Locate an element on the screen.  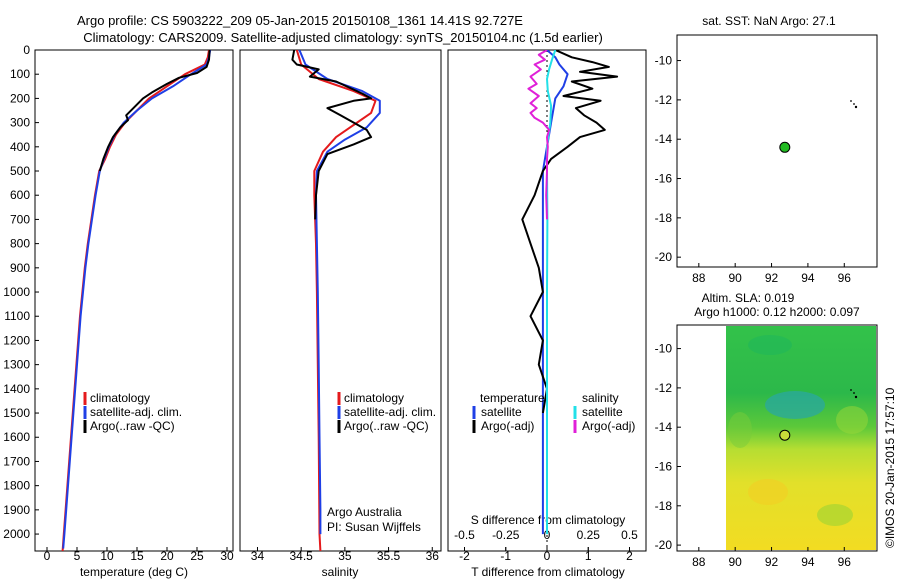
depth-tick-label: 2000 is located at coordinates (16, 534).